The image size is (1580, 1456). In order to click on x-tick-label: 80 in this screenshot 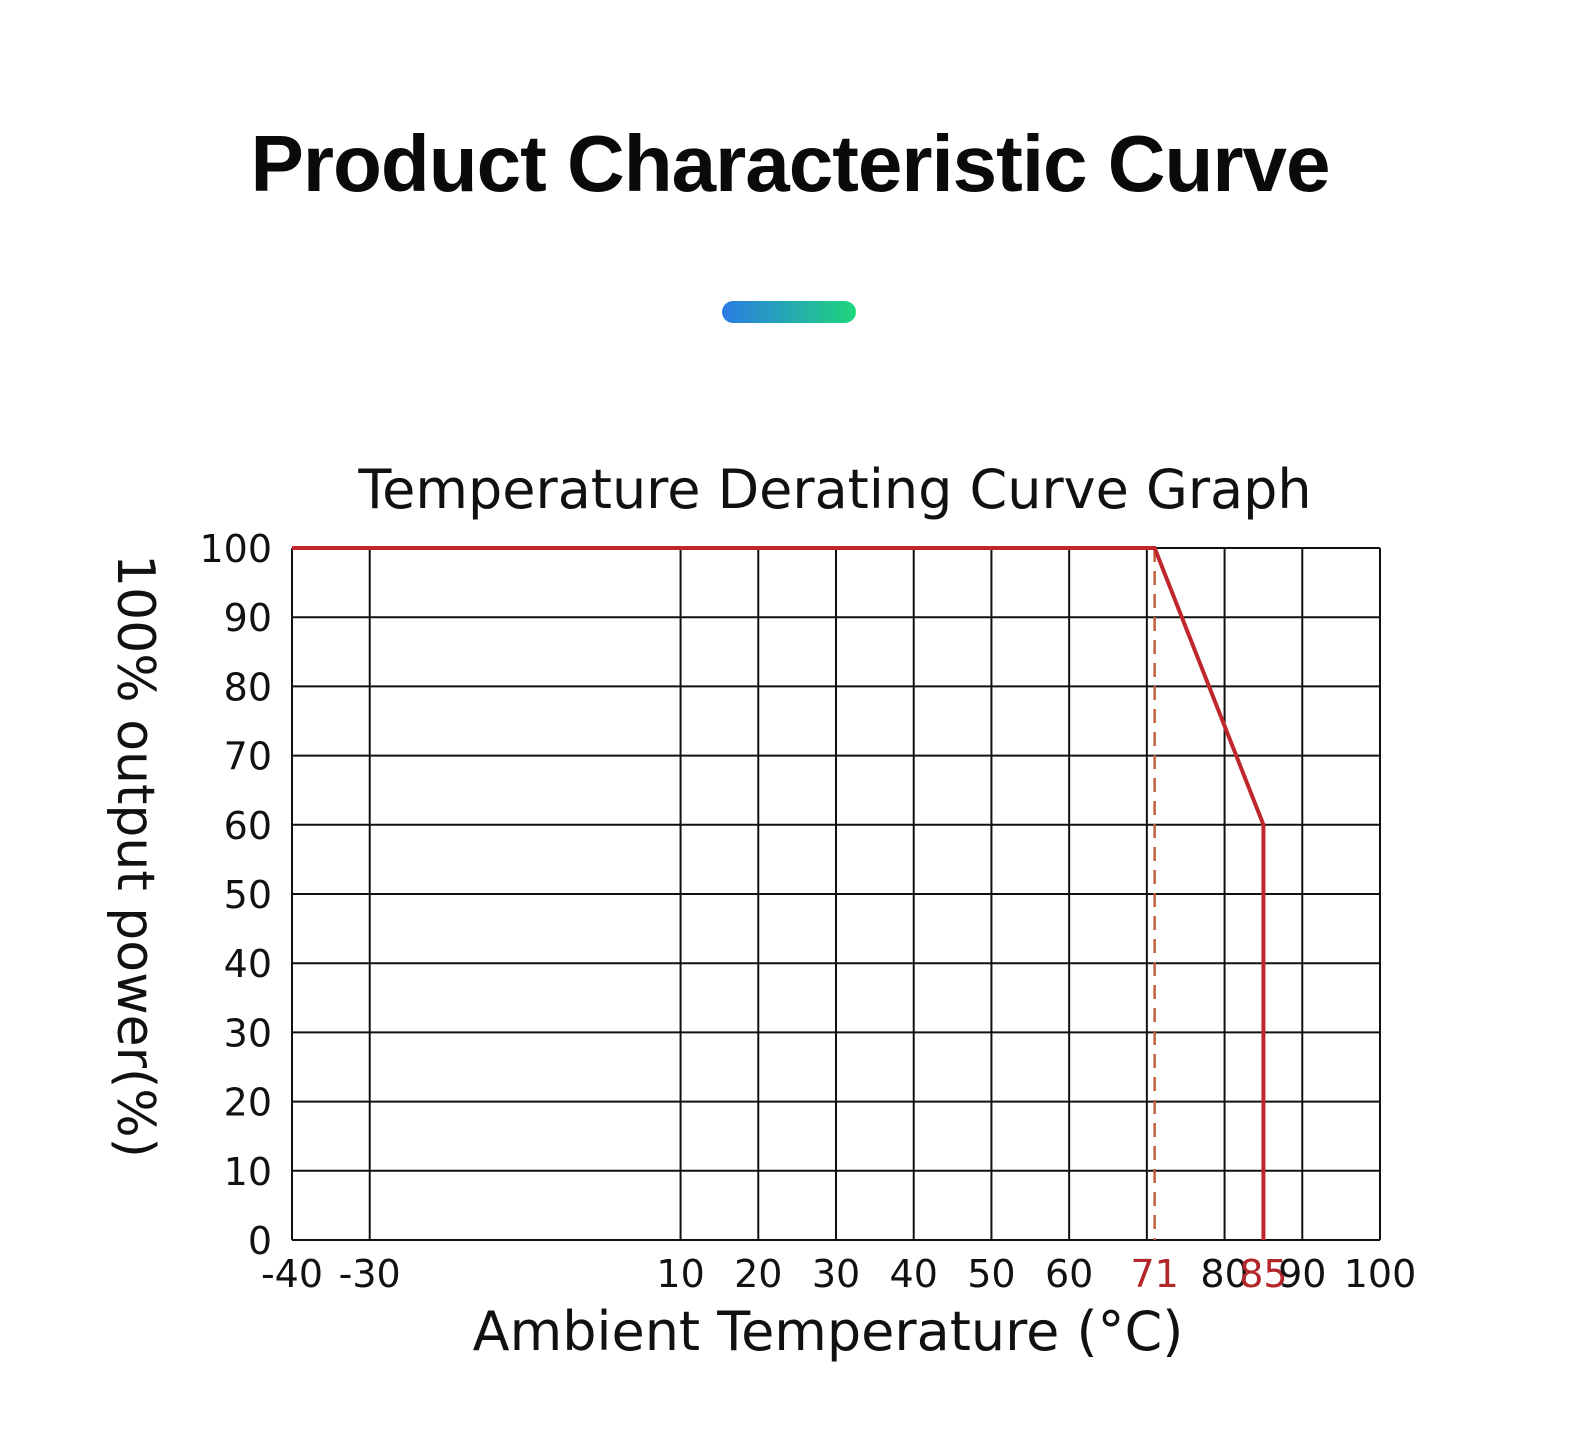, I will do `click(1224, 1274)`.